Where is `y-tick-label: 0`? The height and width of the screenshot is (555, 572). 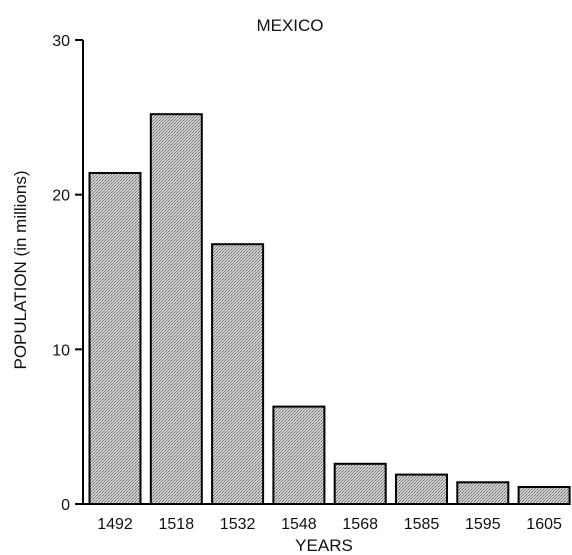
y-tick-label: 0 is located at coordinates (65, 505).